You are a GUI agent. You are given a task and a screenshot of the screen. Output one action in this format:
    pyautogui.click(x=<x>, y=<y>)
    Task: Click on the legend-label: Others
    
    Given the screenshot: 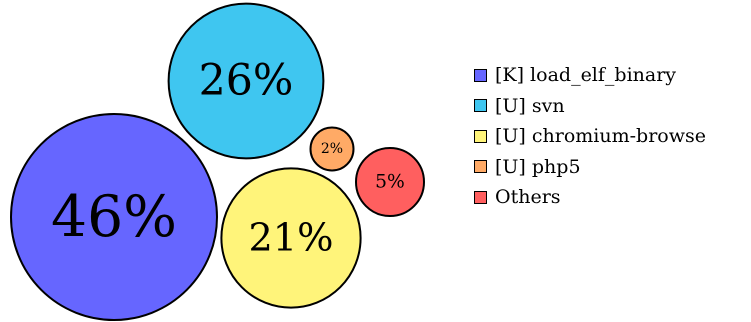 What is the action you would take?
    pyautogui.click(x=528, y=197)
    